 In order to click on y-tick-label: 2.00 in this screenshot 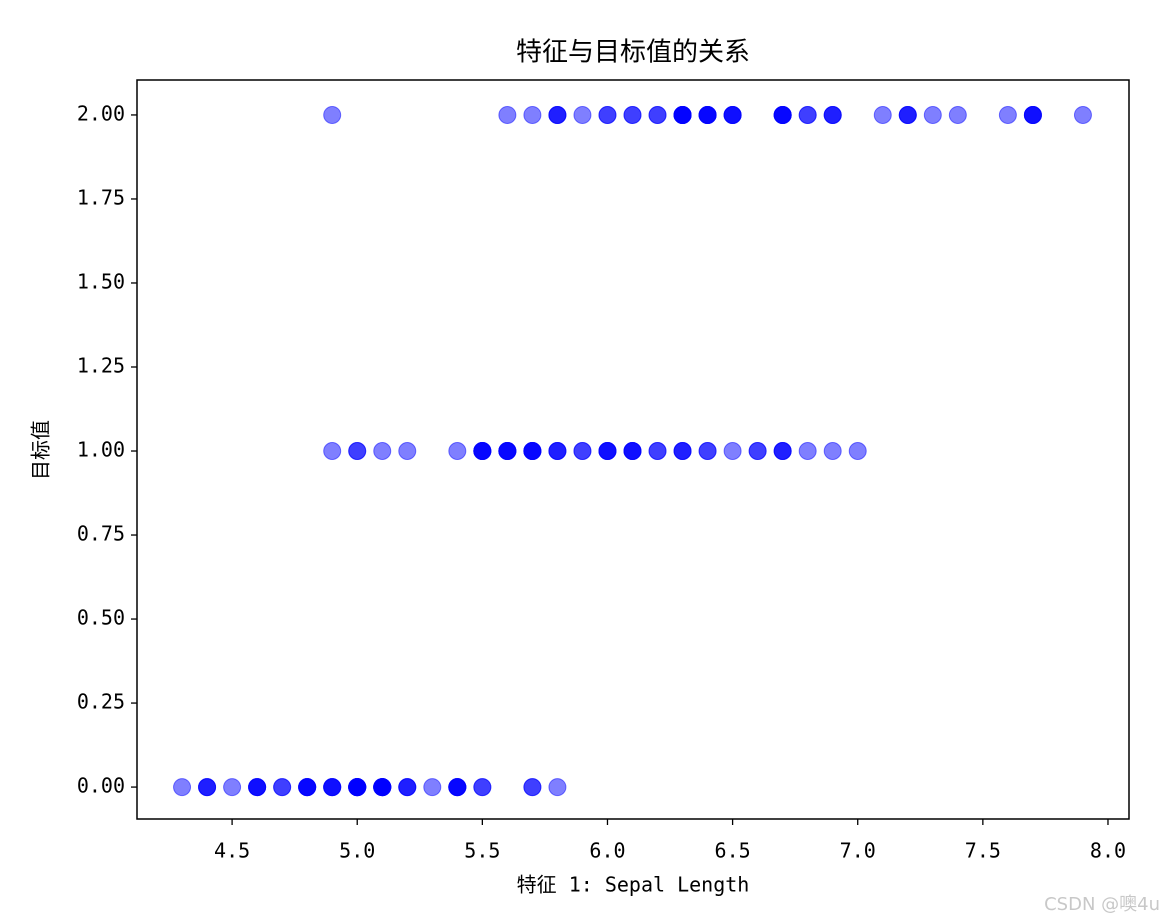, I will do `click(101, 113)`.